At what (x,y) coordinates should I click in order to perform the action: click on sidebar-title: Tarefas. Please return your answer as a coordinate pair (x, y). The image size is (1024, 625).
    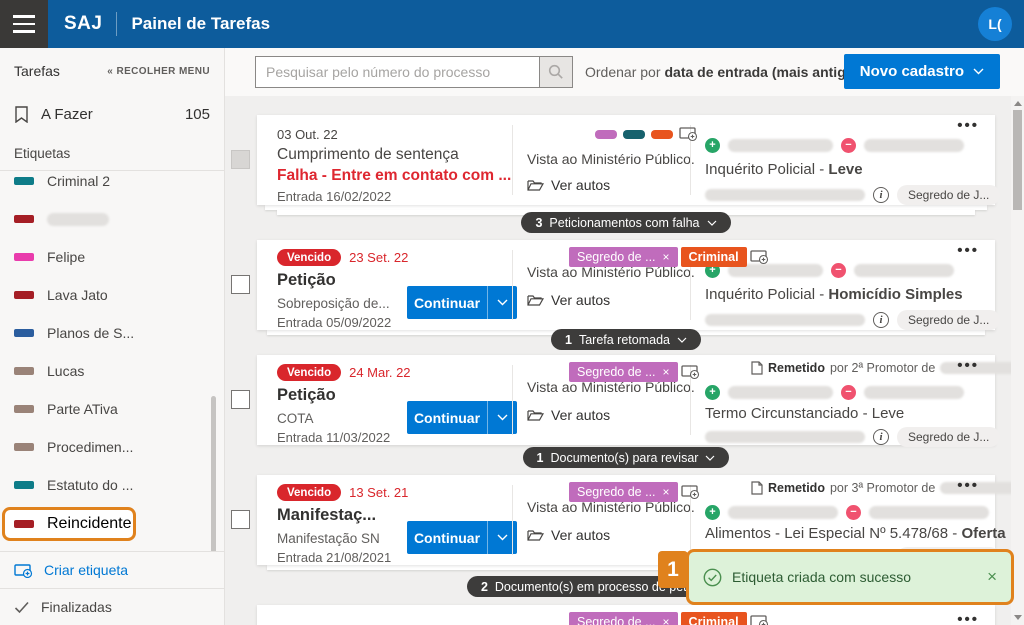
    Looking at the image, I should click on (37, 71).